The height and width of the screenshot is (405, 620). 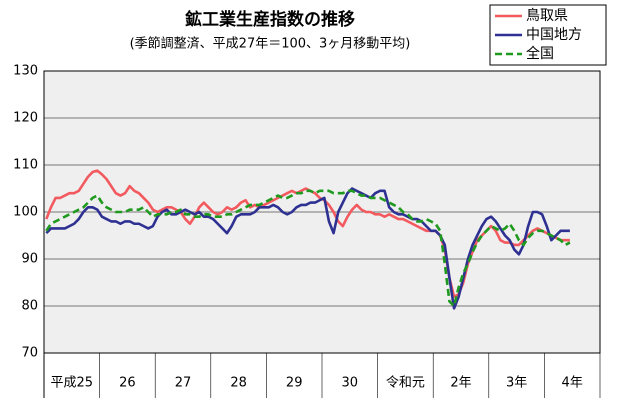 What do you see at coordinates (270, 19) in the screenshot?
I see `chart-title: 鉱工業生産指数の推移` at bounding box center [270, 19].